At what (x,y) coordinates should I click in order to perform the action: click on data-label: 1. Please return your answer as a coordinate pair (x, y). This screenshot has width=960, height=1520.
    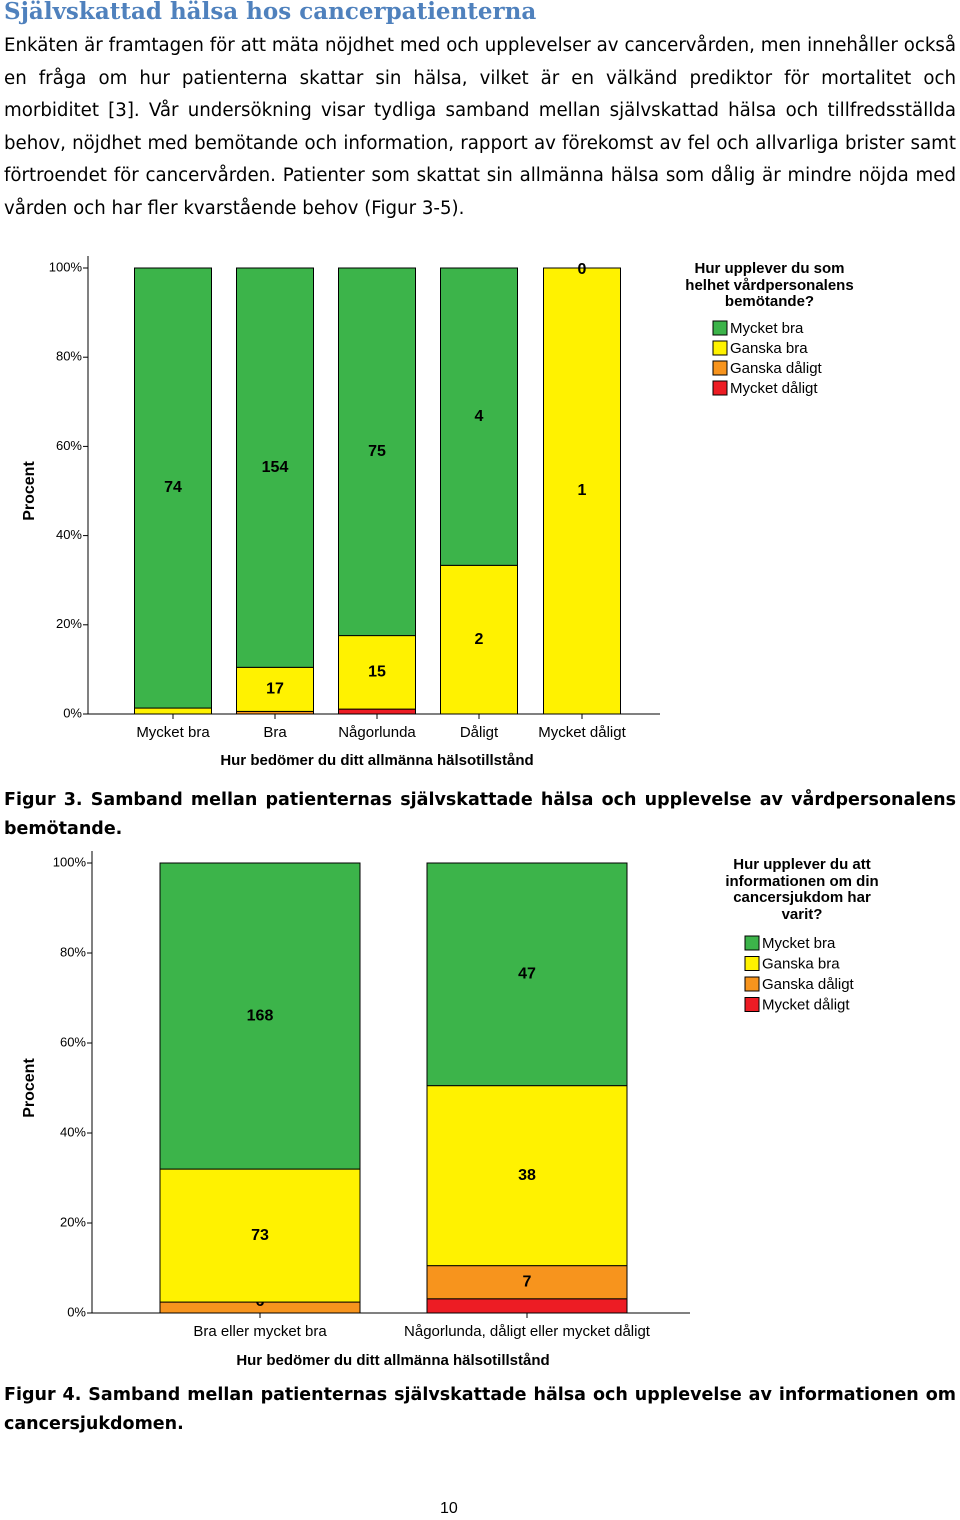
    Looking at the image, I should click on (582, 490).